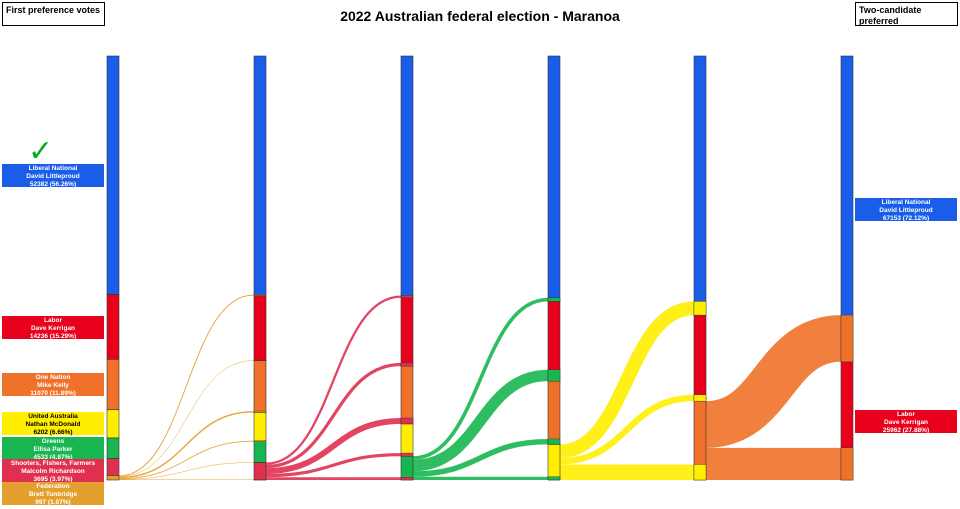  Describe the element at coordinates (53, 502) in the screenshot. I see `candidate-votes: 997 (1.07%)` at that location.